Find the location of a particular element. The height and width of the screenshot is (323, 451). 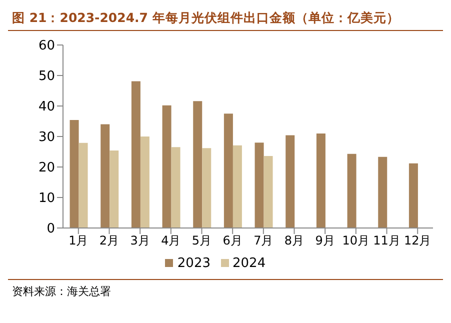

y-tick-label: 50 is located at coordinates (46, 76).